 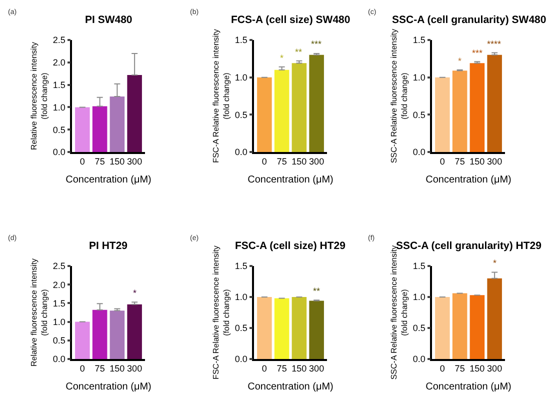 I want to click on chart-title: FSC-A (cell size) HT29, so click(x=290, y=246).